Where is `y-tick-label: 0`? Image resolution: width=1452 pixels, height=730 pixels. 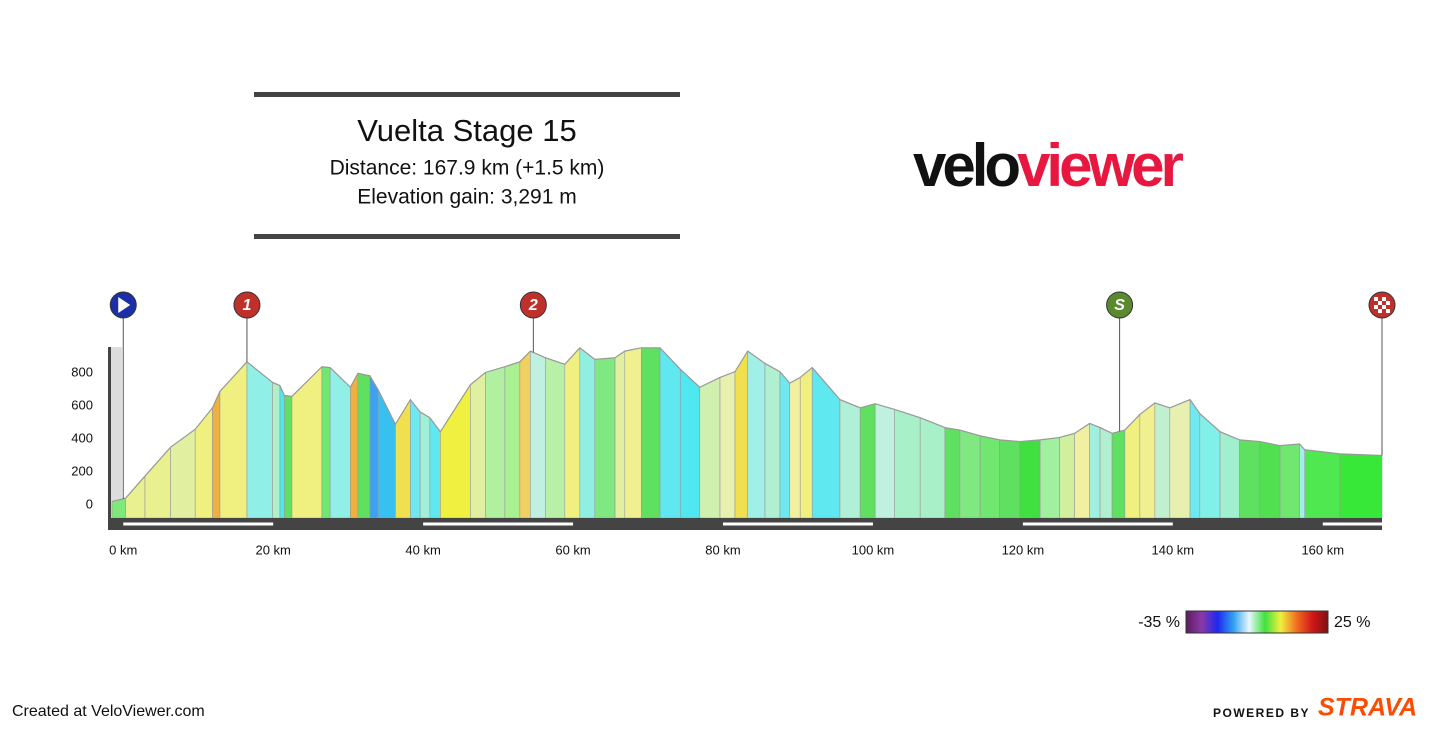
y-tick-label: 0 is located at coordinates (89, 503).